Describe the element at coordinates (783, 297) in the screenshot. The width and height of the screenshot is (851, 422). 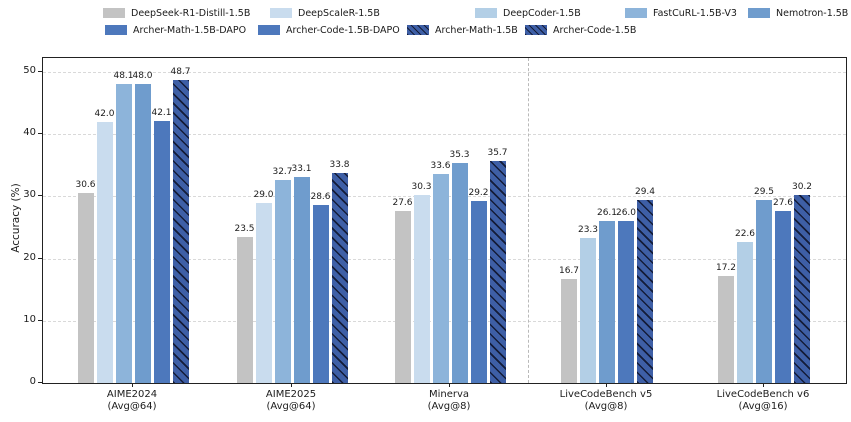
I see `bar-archer-code-1.5b-dapo` at that location.